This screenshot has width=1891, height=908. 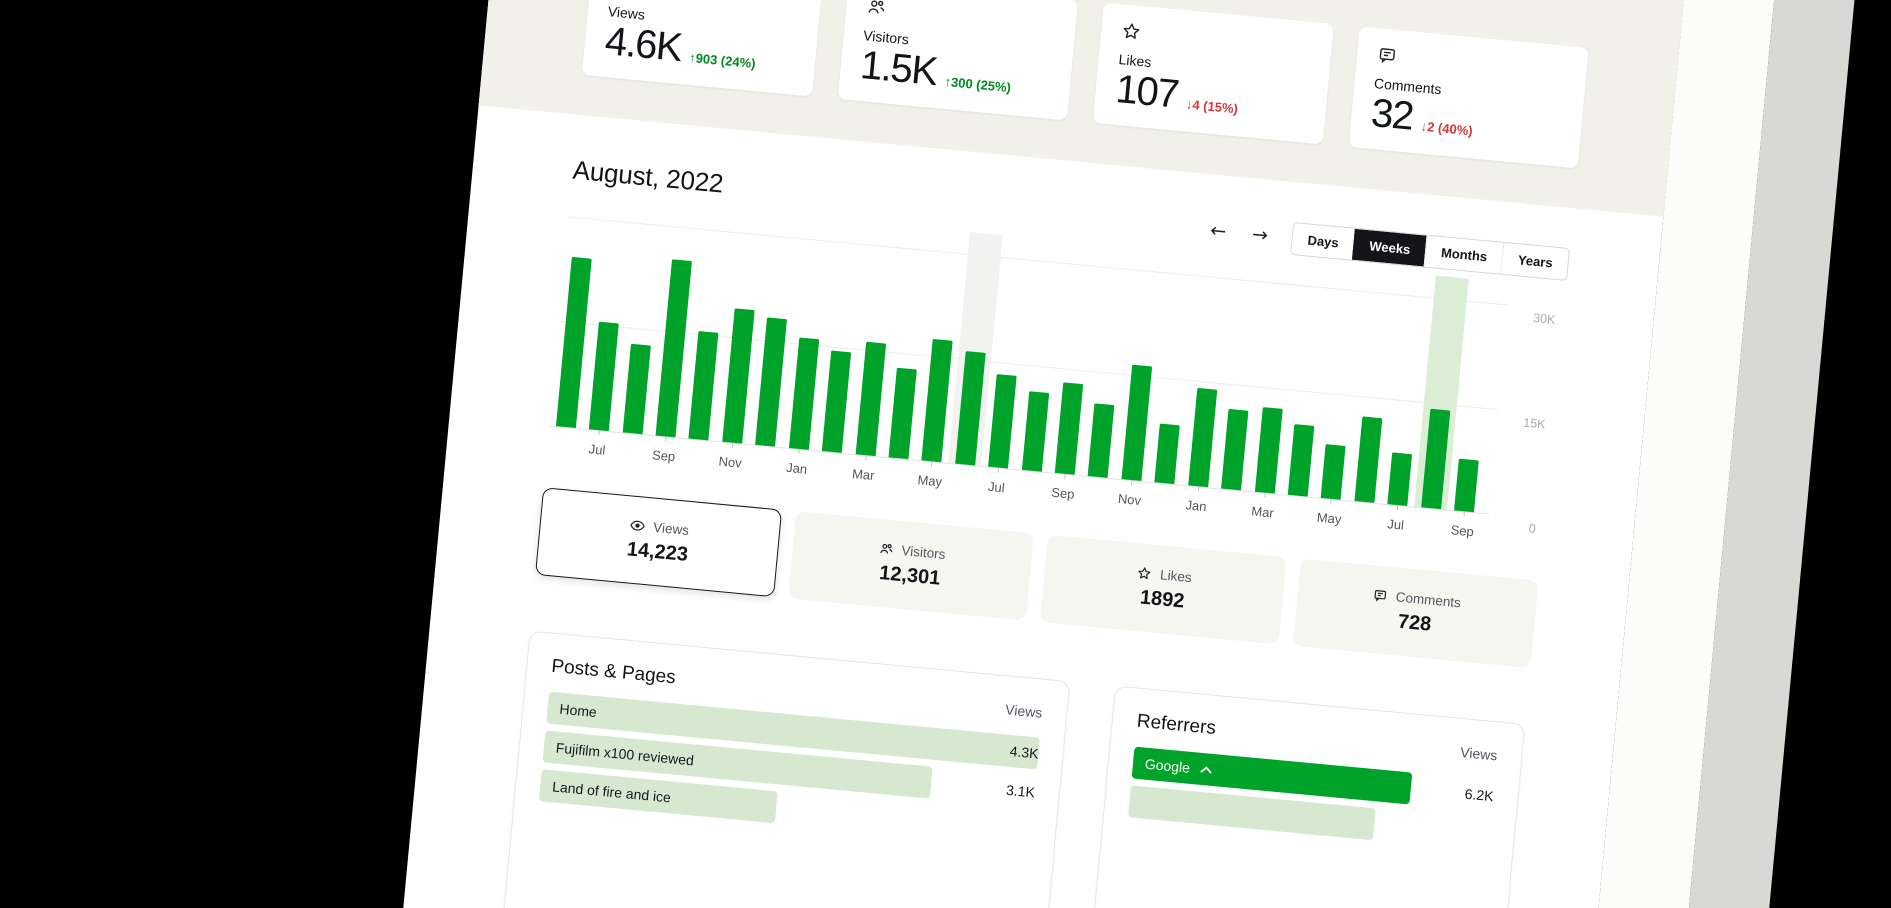 What do you see at coordinates (1428, 600) in the screenshot?
I see `tab-label: Comments` at bounding box center [1428, 600].